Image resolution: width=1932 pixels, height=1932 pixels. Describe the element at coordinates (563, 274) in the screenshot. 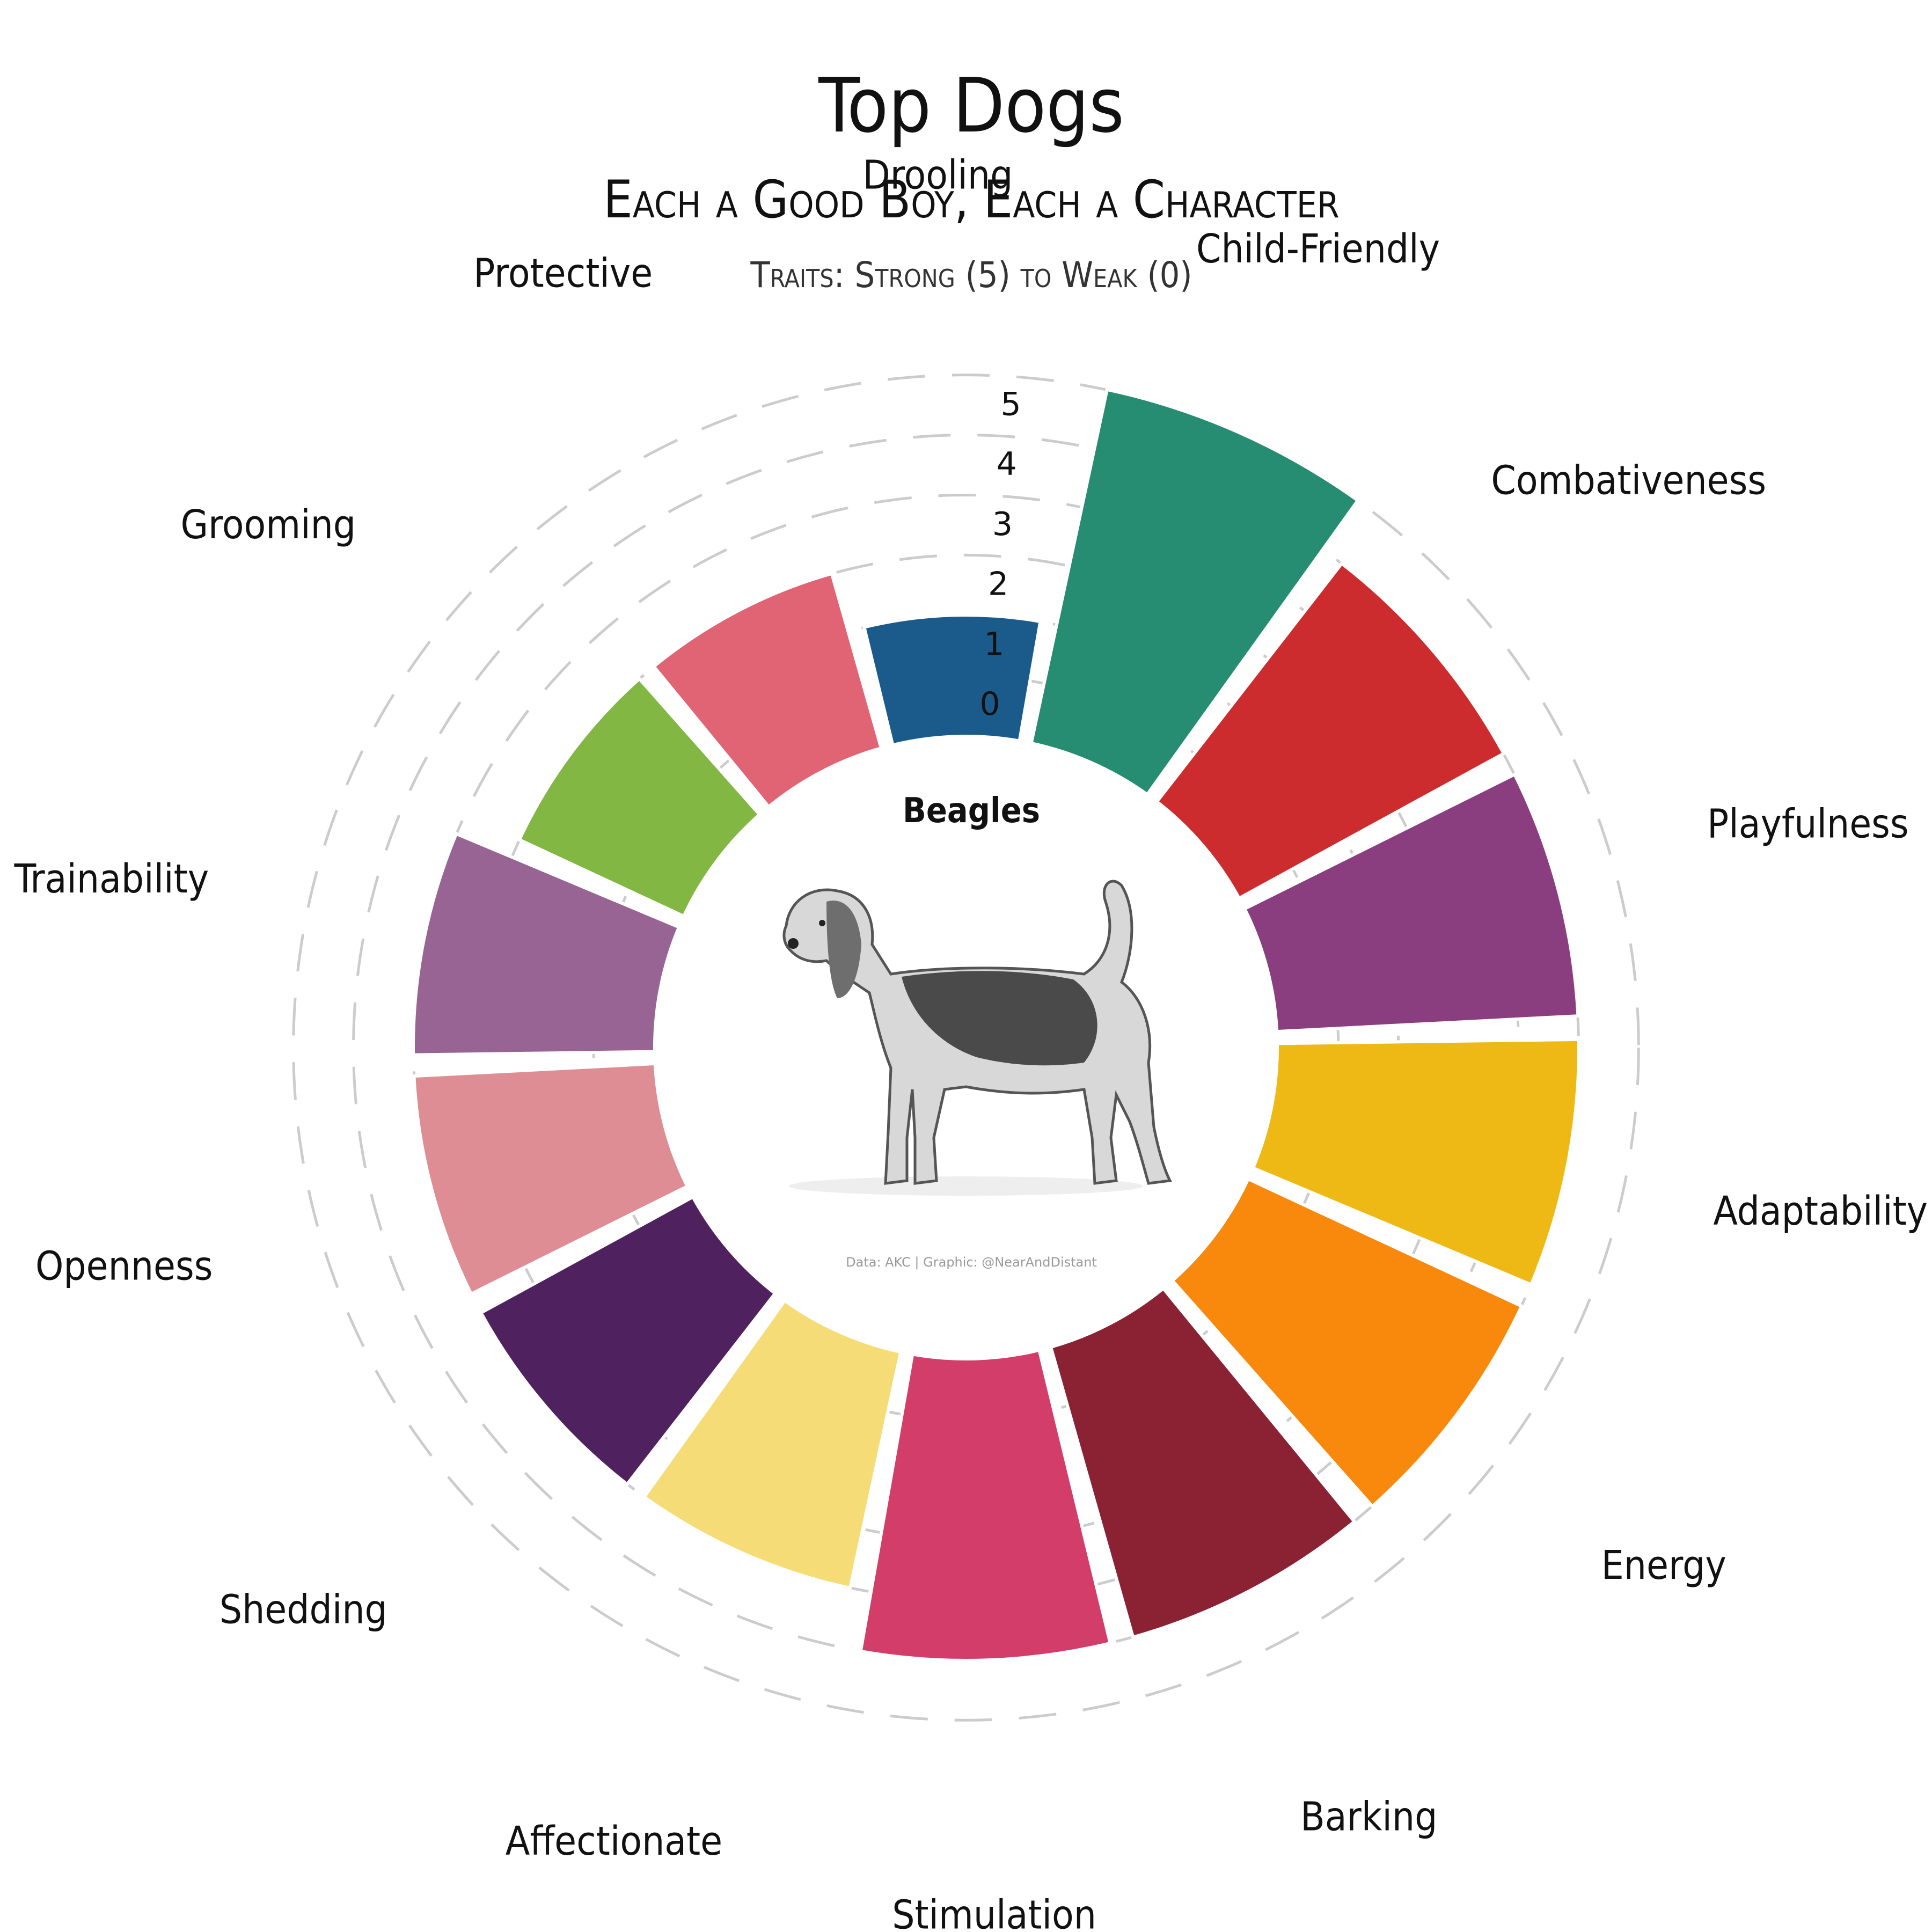

I see `label-protective: Protective` at that location.